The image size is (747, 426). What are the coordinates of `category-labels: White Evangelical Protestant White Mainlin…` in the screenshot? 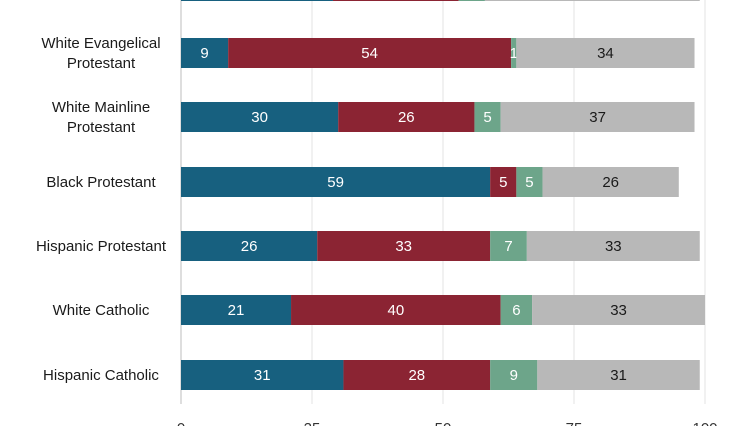 It's located at (101, 209).